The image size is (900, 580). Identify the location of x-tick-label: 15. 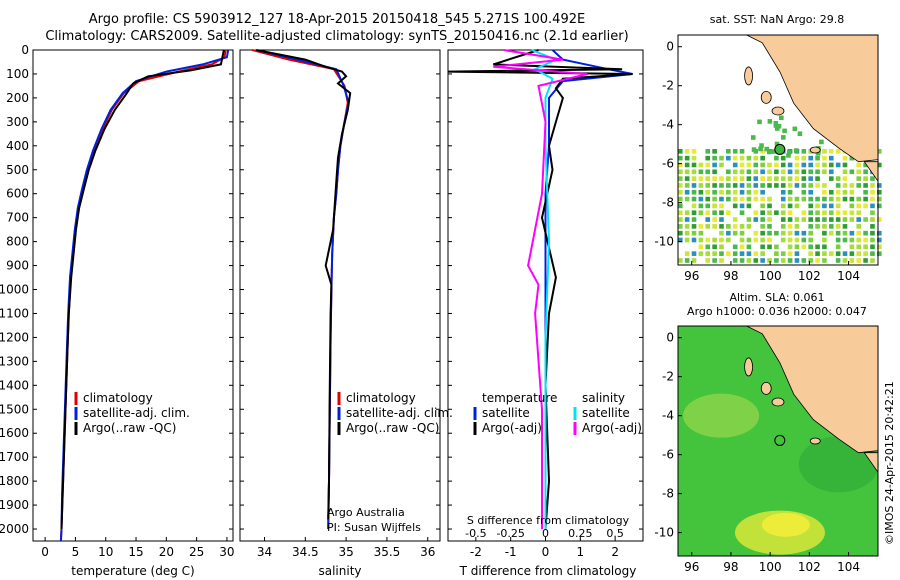
(135, 552).